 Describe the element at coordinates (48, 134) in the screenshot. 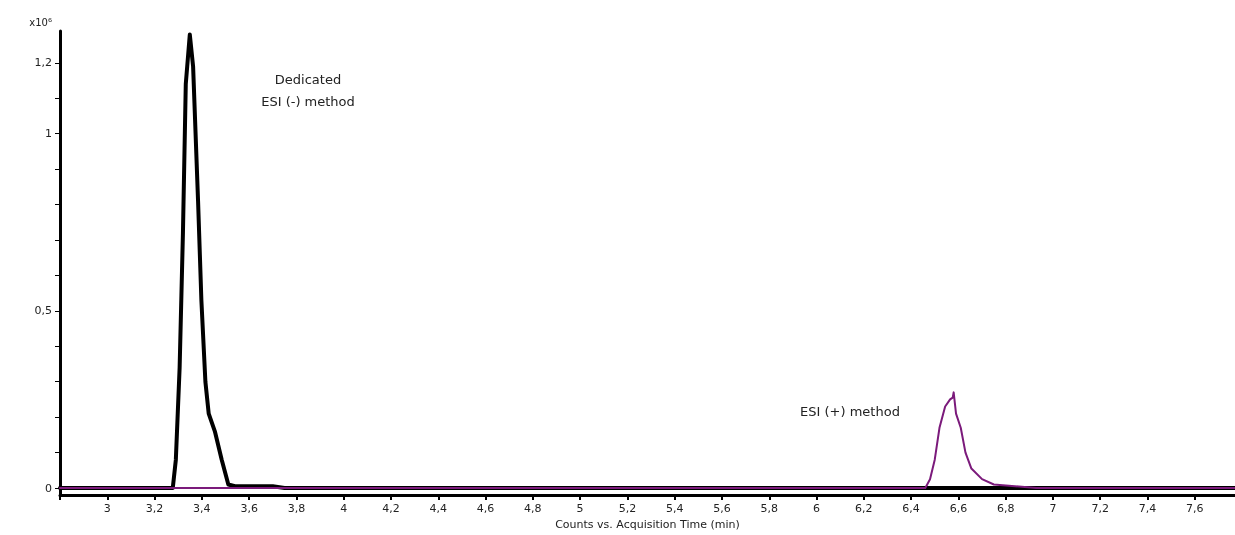

I see `y-tick-label: 1` at that location.